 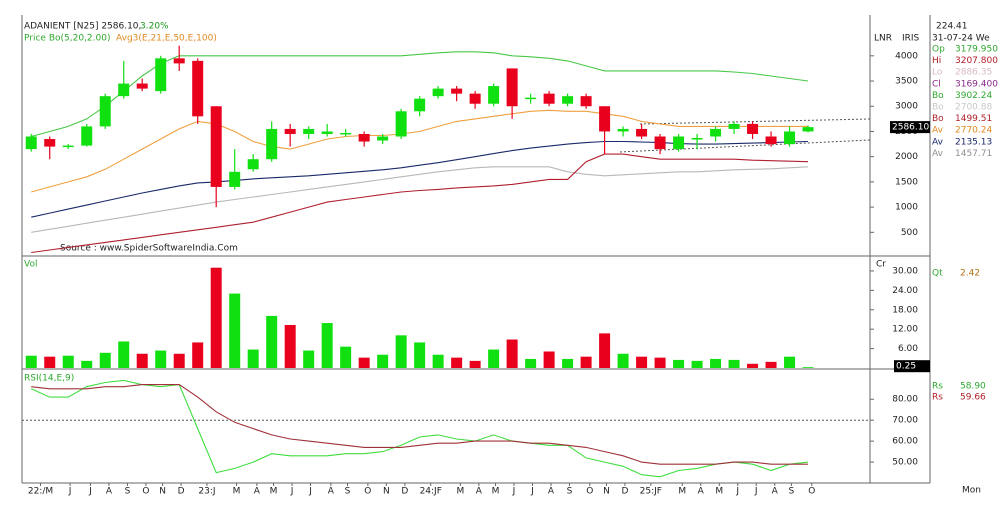 What do you see at coordinates (937, 274) in the screenshot?
I see `quote-label: Qt` at bounding box center [937, 274].